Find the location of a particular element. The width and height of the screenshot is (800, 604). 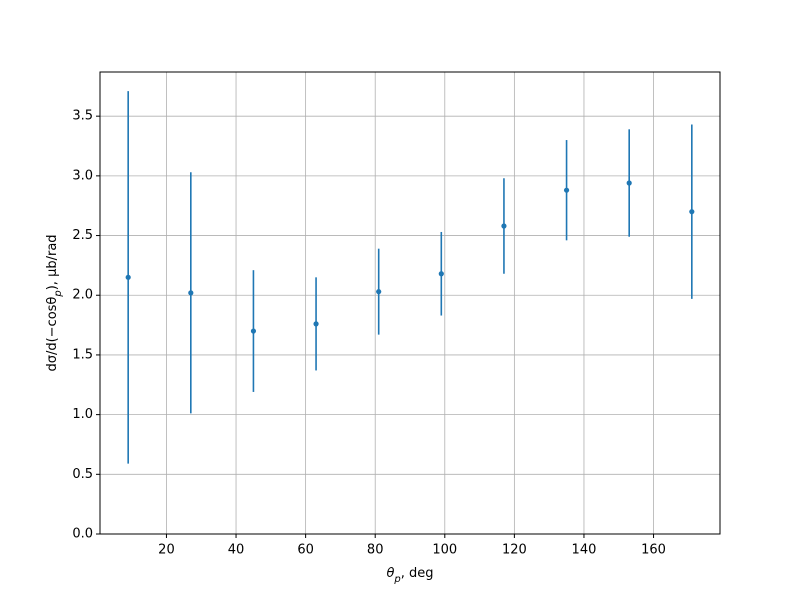

y-tick-label: 2.5 is located at coordinates (82, 235).